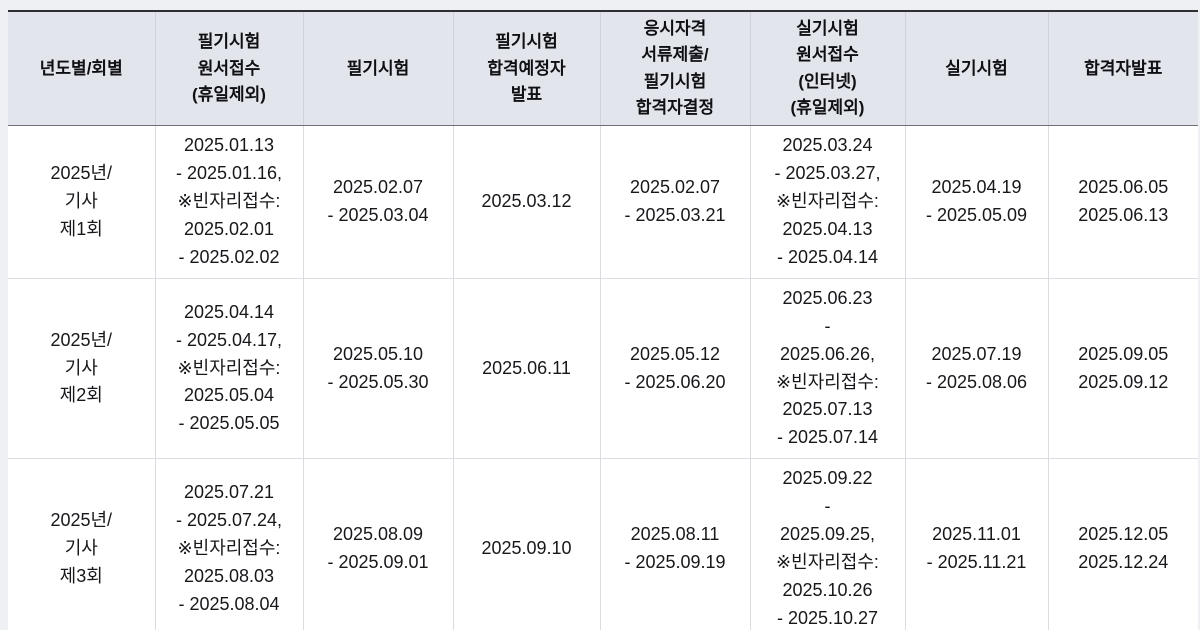 The height and width of the screenshot is (630, 1200). I want to click on table-cell: 2025.12.05 2025.12.24, so click(1122, 544).